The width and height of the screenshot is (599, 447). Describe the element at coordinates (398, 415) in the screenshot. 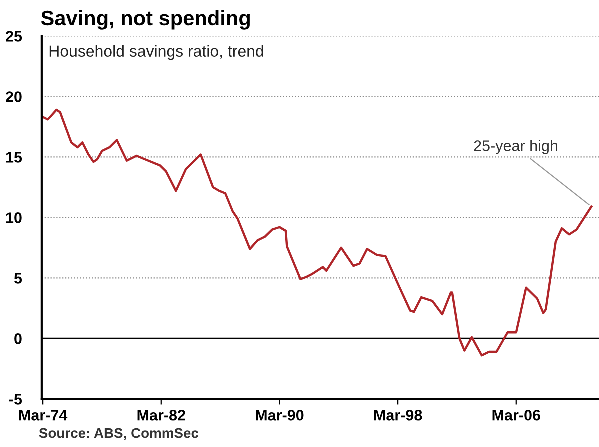

I see `x-tick-label: Mar-98` at that location.